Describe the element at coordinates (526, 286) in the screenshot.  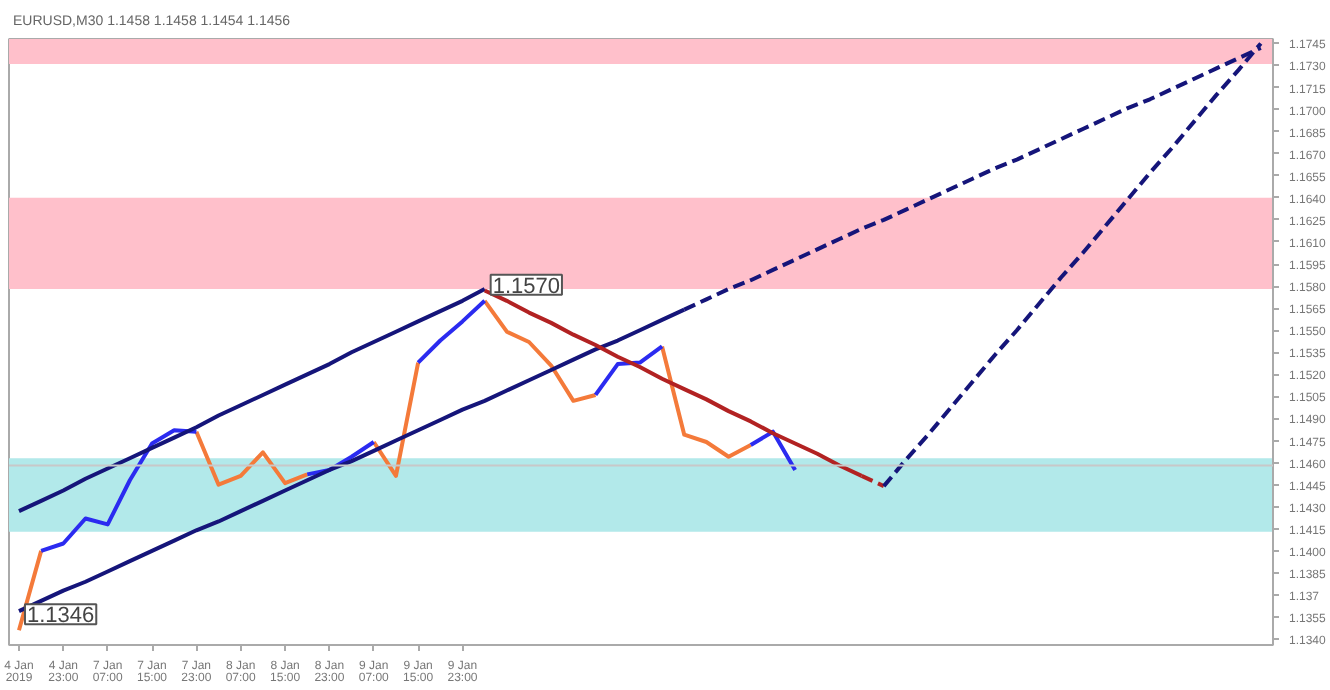
I see `annotation: 1.1570` at that location.